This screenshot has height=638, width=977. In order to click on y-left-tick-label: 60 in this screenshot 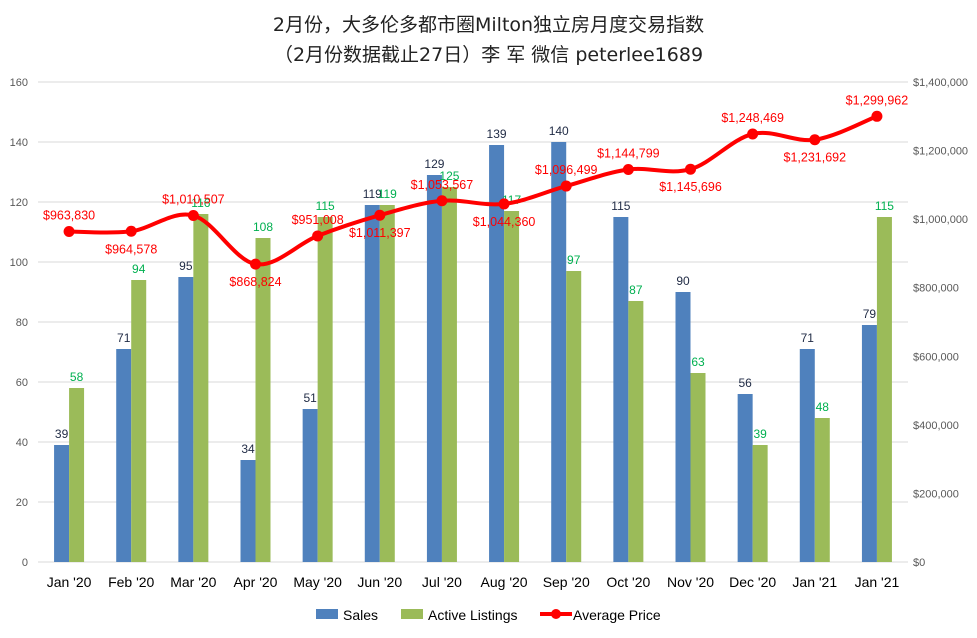, I will do `click(22, 383)`.